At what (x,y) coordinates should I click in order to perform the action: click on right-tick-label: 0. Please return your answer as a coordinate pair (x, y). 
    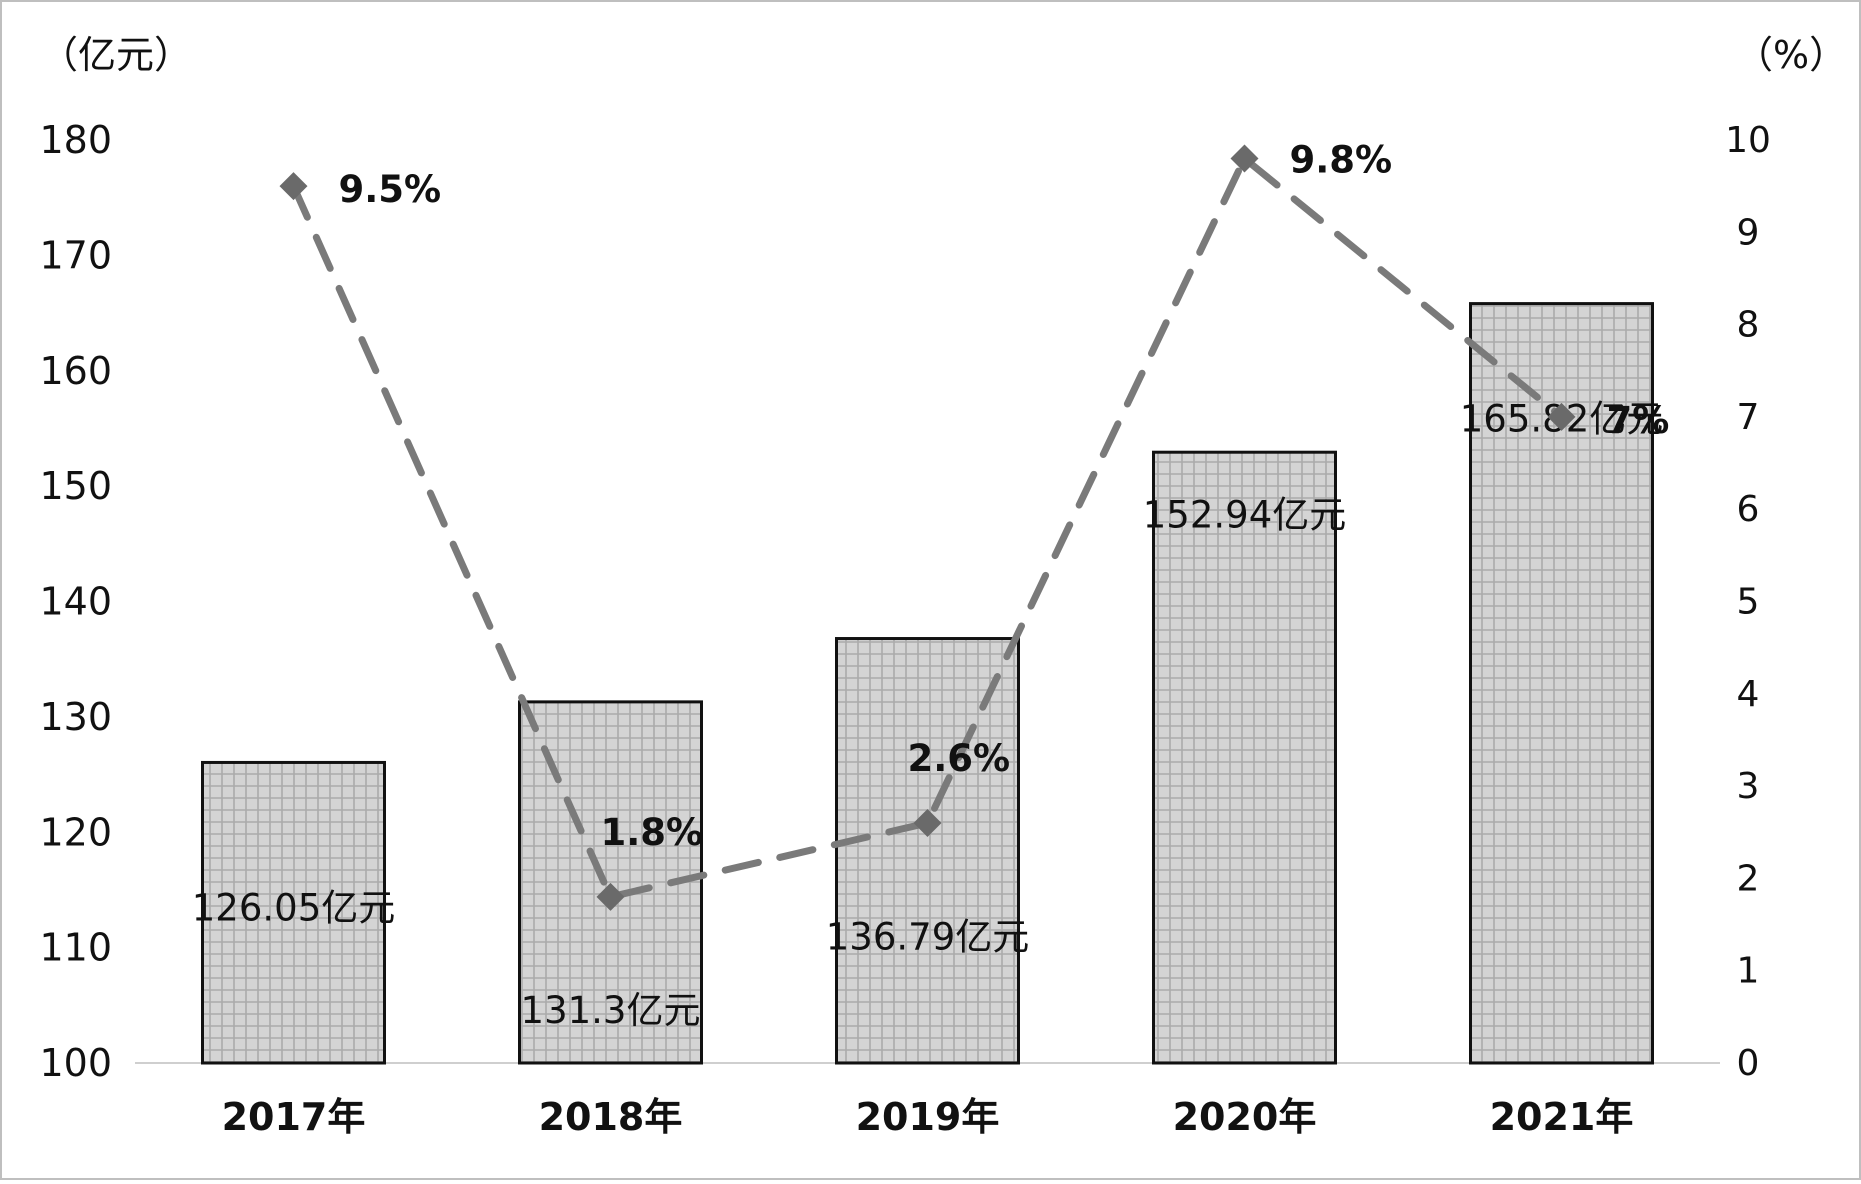
    Looking at the image, I should click on (1748, 1063).